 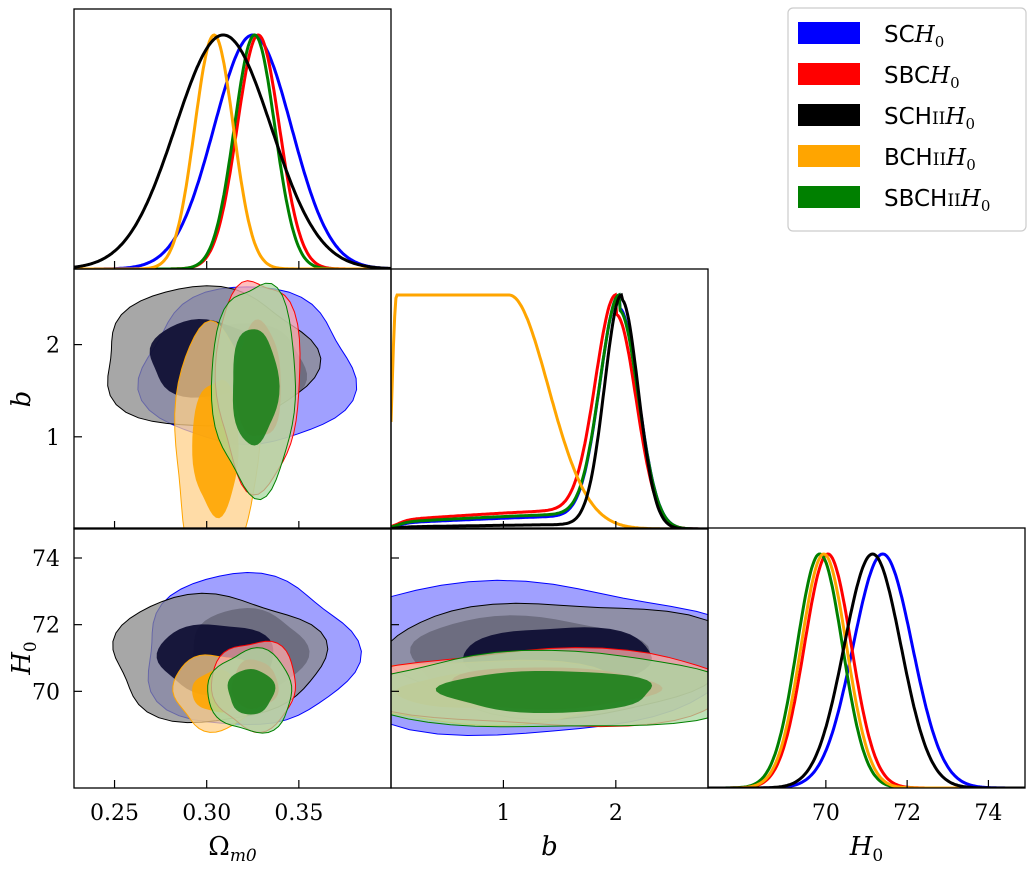 I want to click on contour-panel-b_vs_Om, so click(x=232, y=404).